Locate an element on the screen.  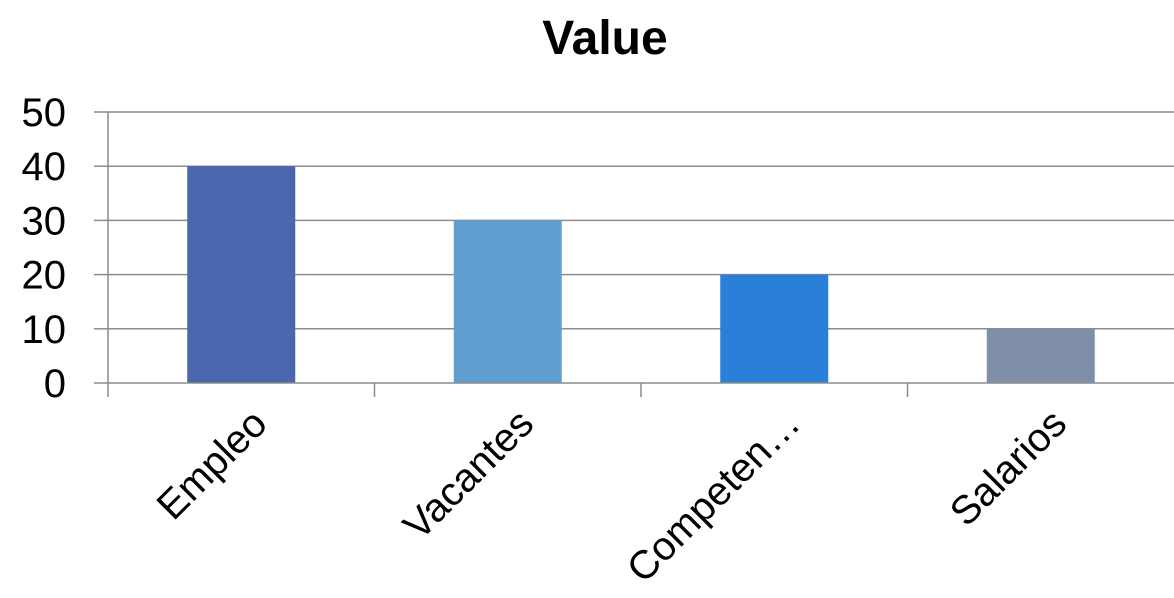
y-tick-label: 50 is located at coordinates (44, 113).